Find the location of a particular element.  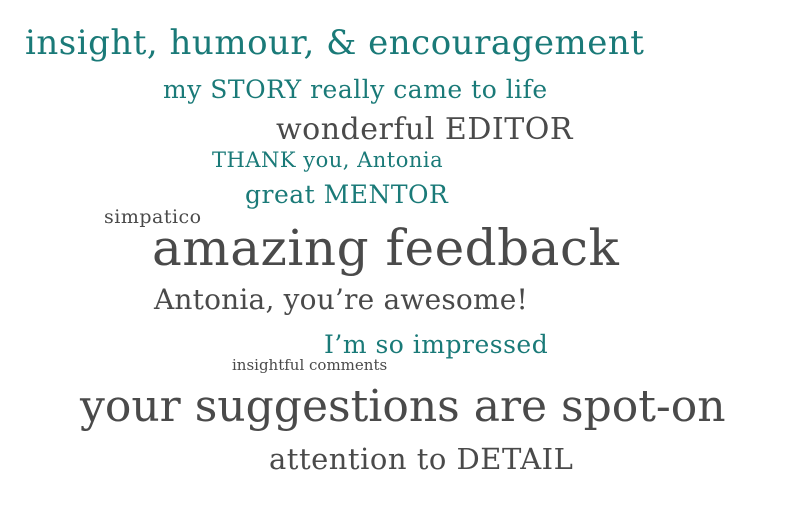

phrase-thank-you-antonia: THANK you, Antonia is located at coordinates (328, 160).